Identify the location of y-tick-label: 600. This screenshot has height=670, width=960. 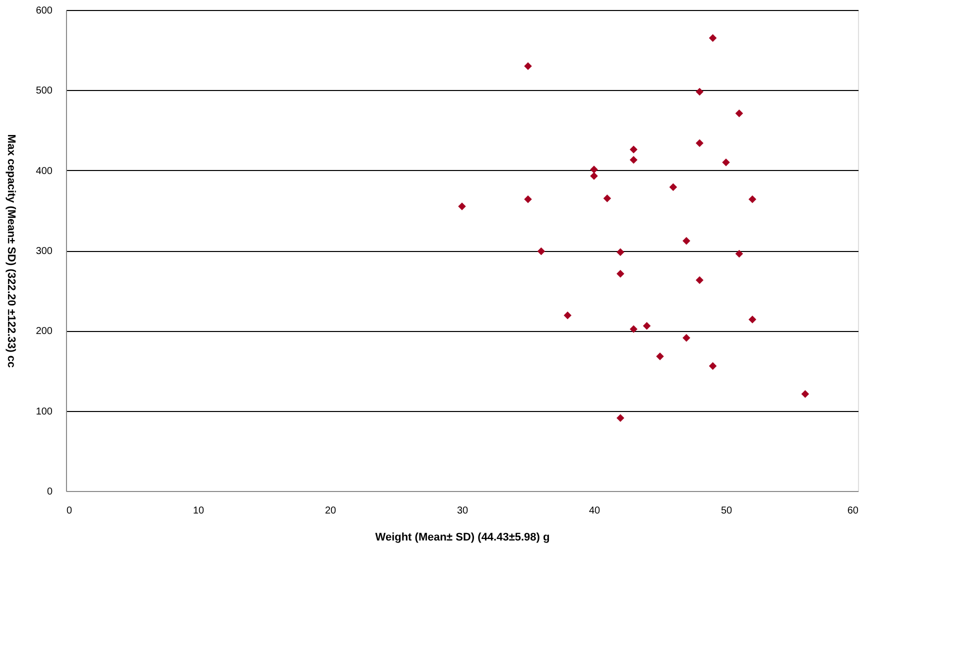
(44, 11).